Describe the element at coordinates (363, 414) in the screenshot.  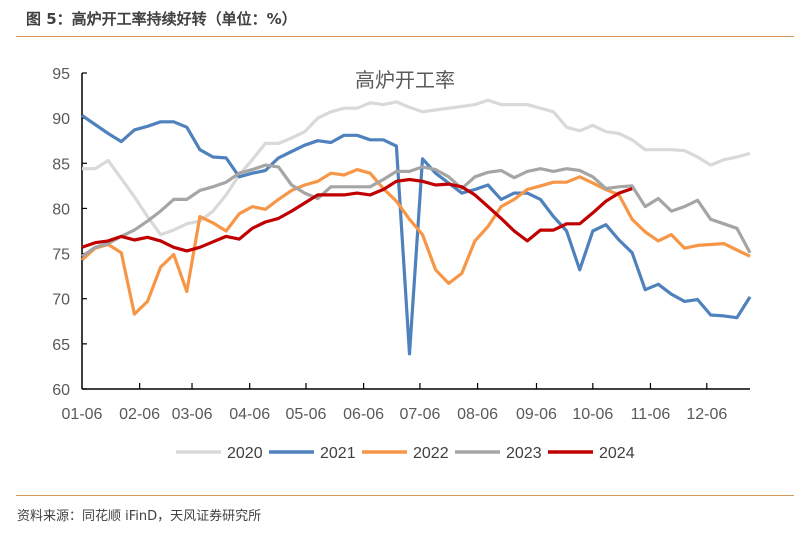
I see `x-tick-label: 06-06` at that location.